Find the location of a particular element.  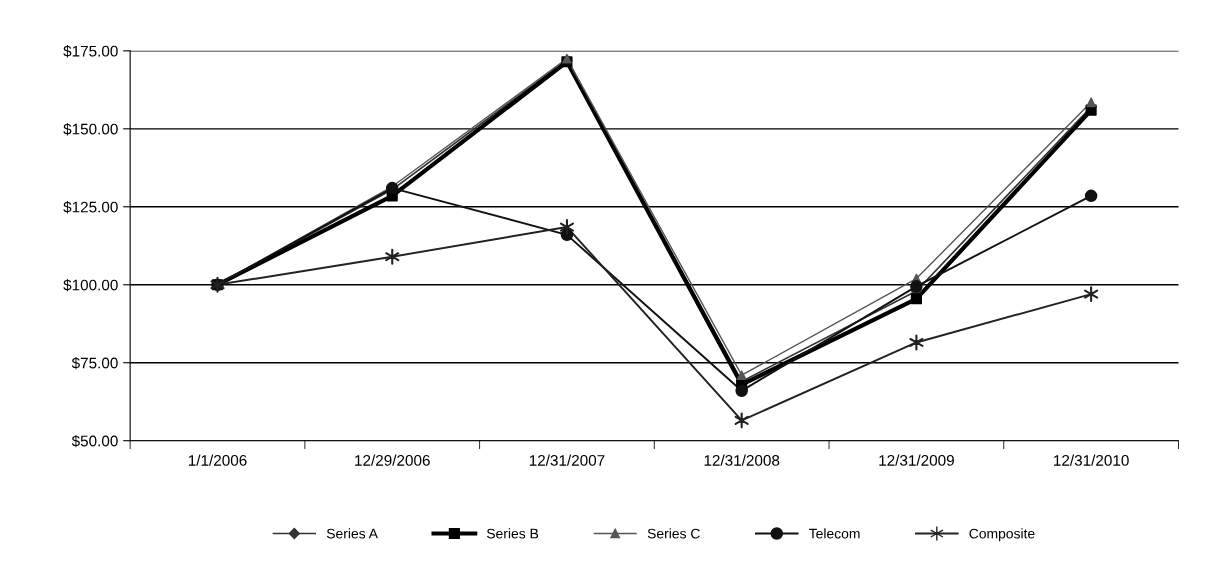

y-tick-label: $100.00 is located at coordinates (90, 285).